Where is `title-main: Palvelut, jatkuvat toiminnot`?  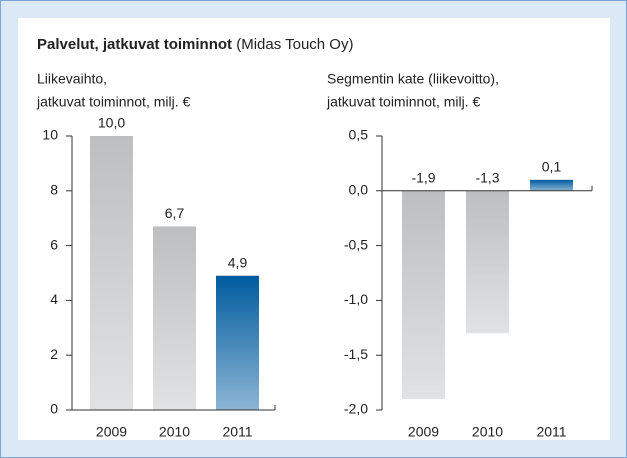 title-main: Palvelut, jatkuvat toiminnot is located at coordinates (134, 44).